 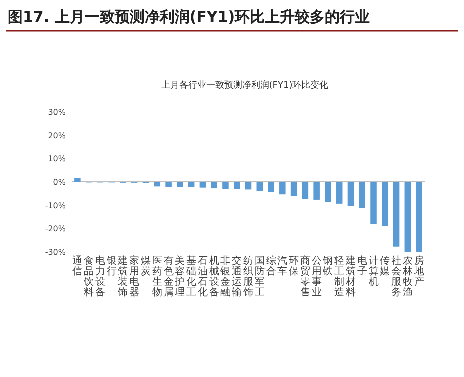 I want to click on y-tick-label: 10%, so click(x=57, y=159).